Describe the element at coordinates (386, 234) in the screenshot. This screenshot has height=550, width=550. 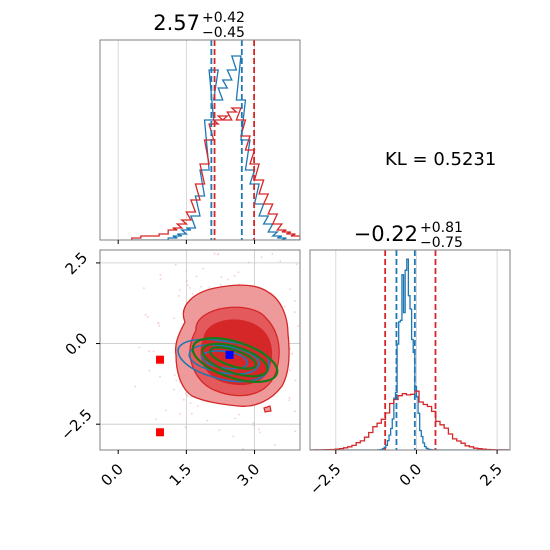
I see `title-y-main: −0.22` at that location.